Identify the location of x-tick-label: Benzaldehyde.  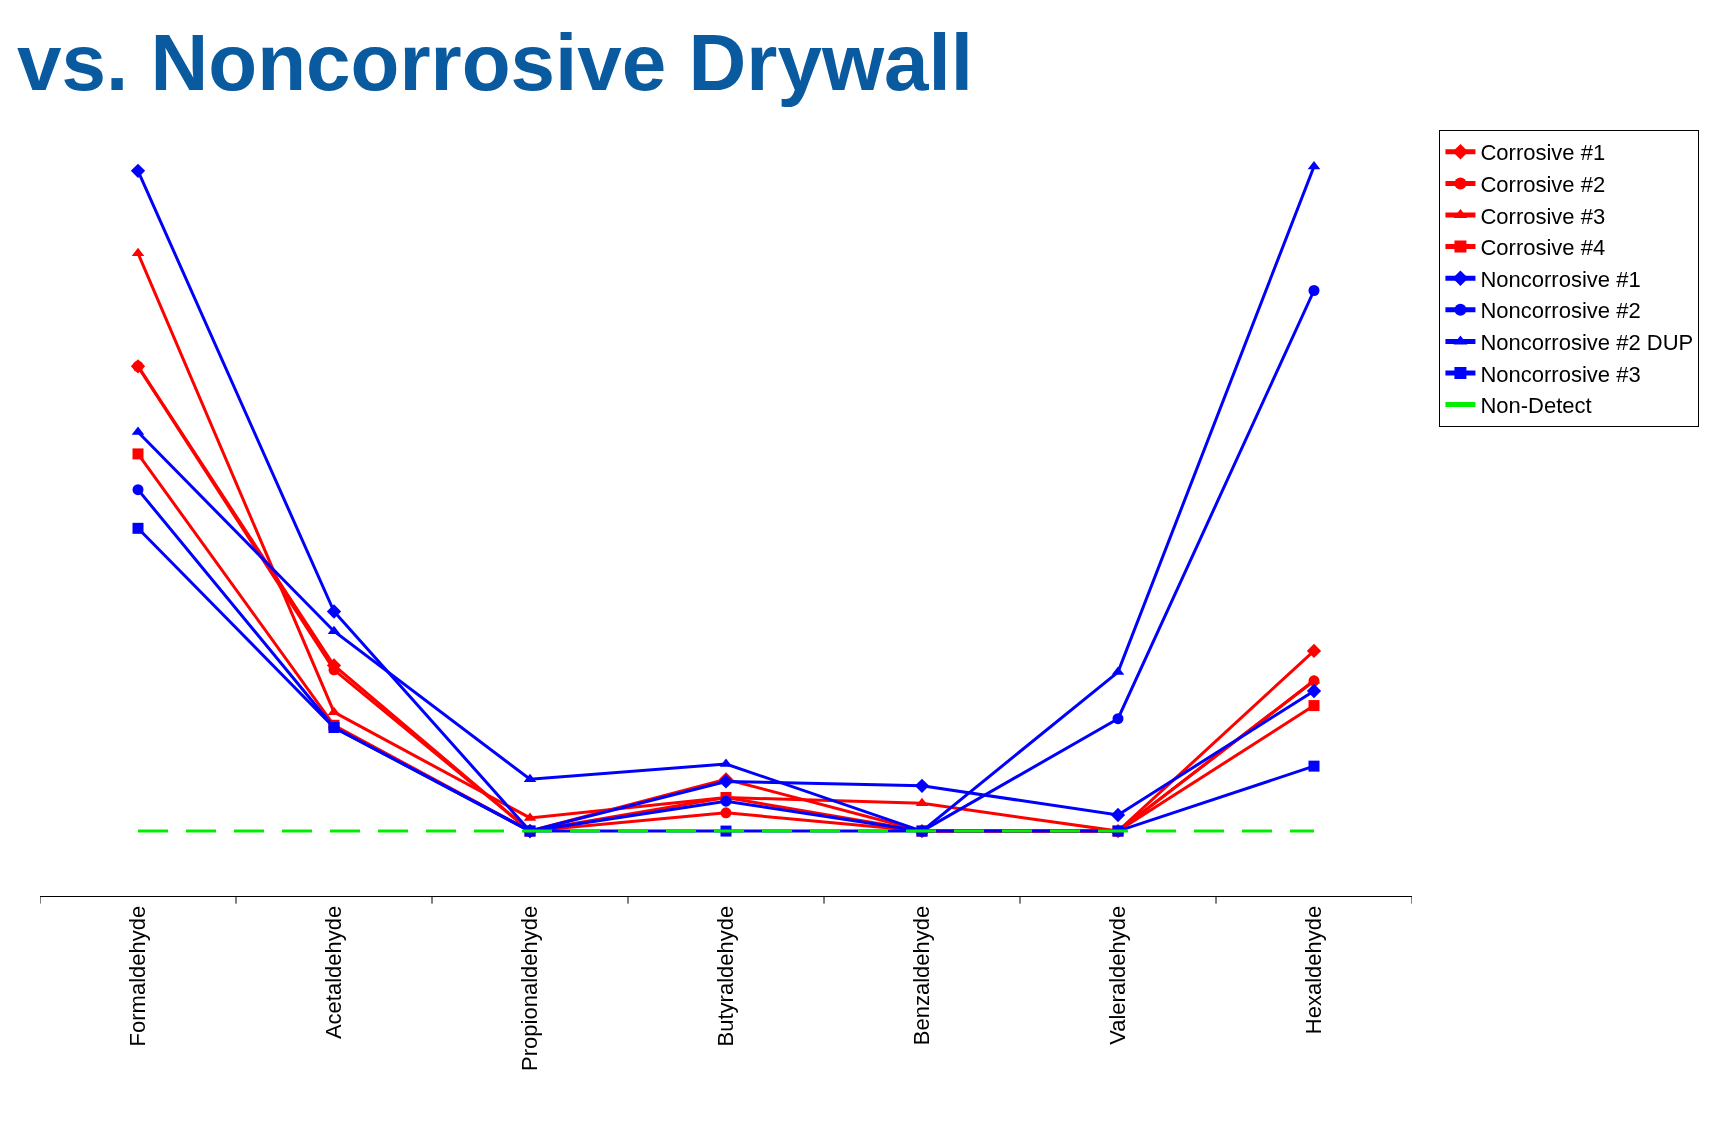
(922, 975).